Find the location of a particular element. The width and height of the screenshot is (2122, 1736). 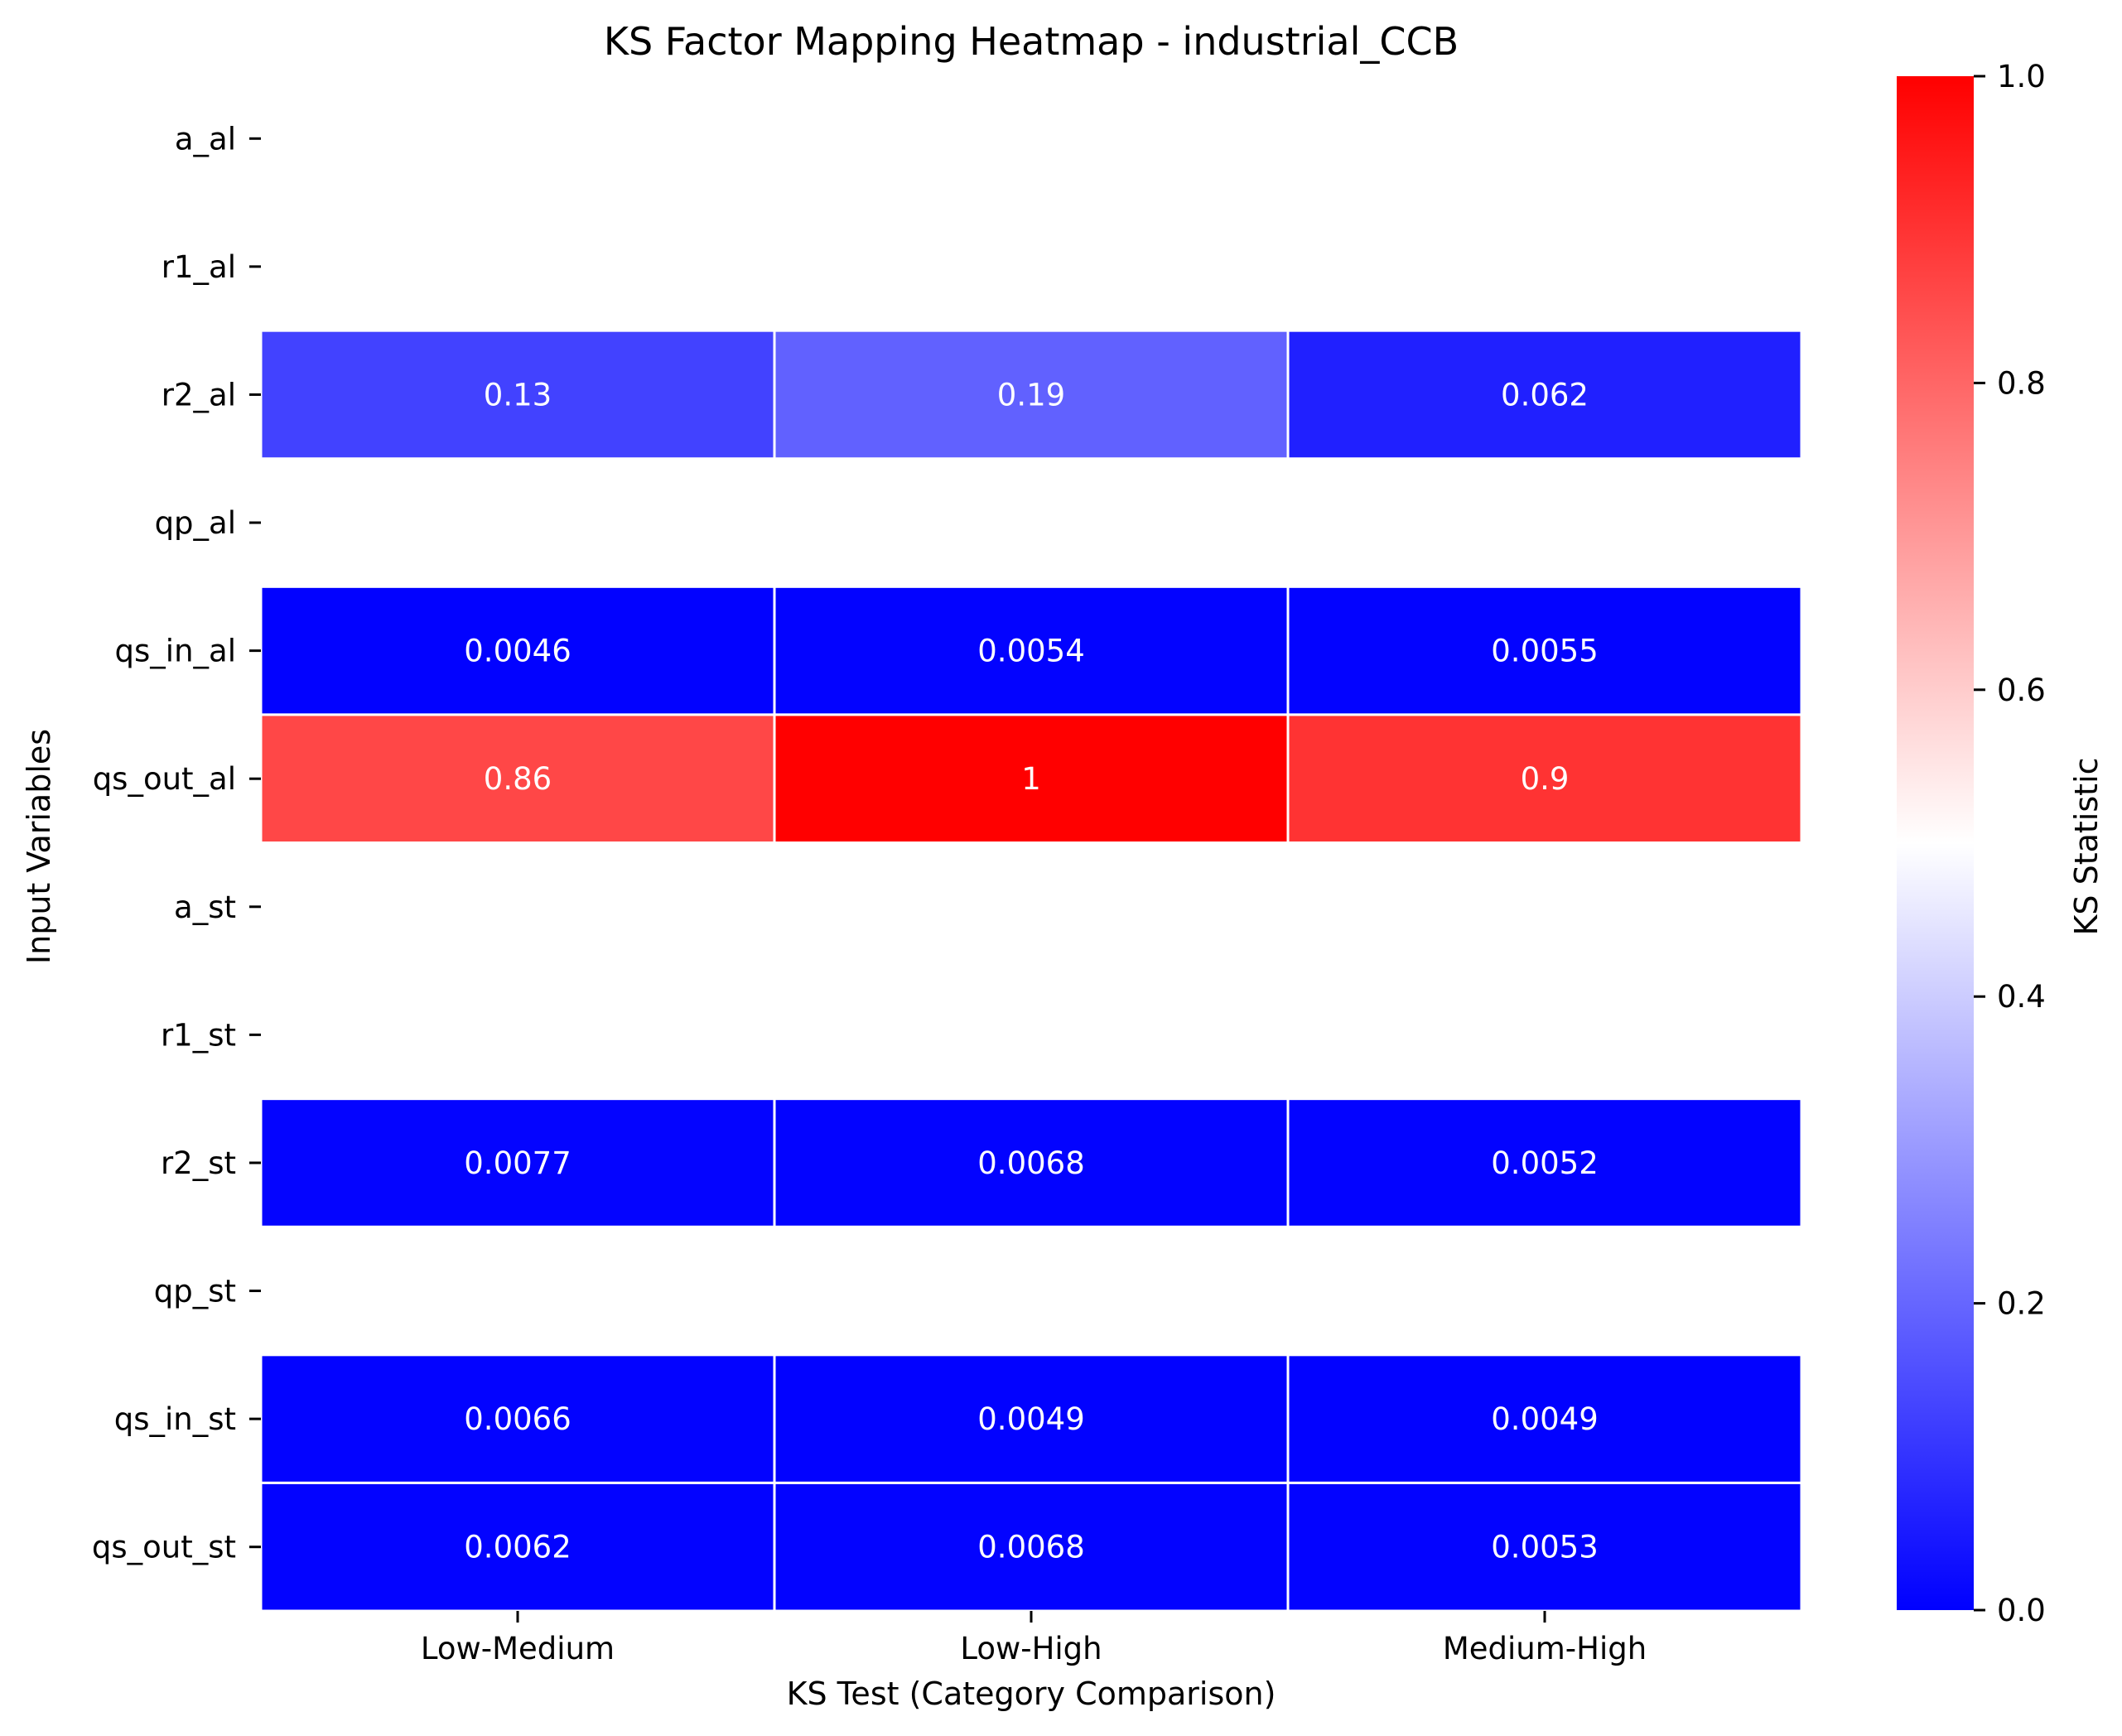

y-tick-label: qs_out_al is located at coordinates (164, 779).